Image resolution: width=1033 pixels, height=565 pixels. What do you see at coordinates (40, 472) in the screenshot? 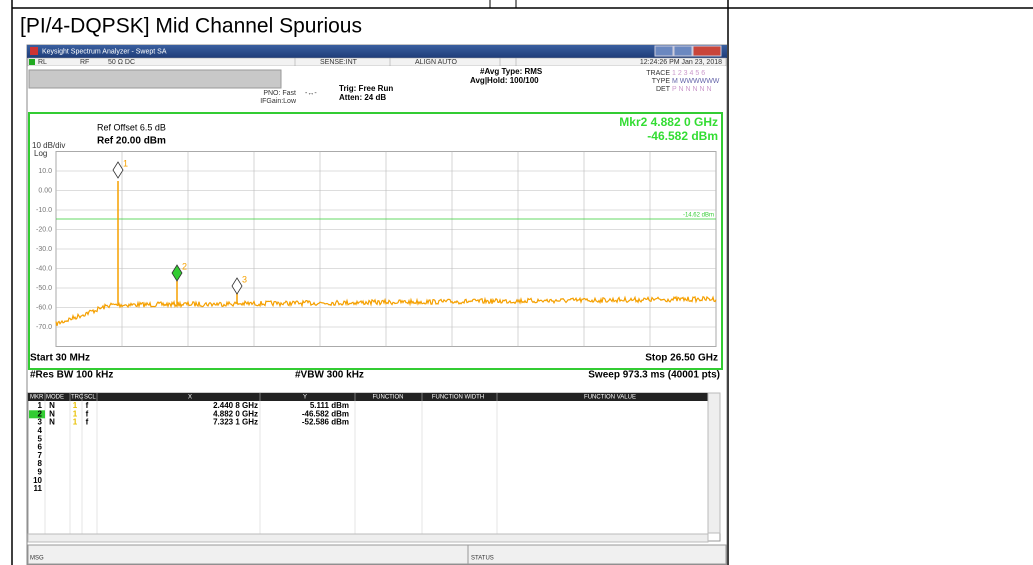
I see `table-cell: 9` at bounding box center [40, 472].